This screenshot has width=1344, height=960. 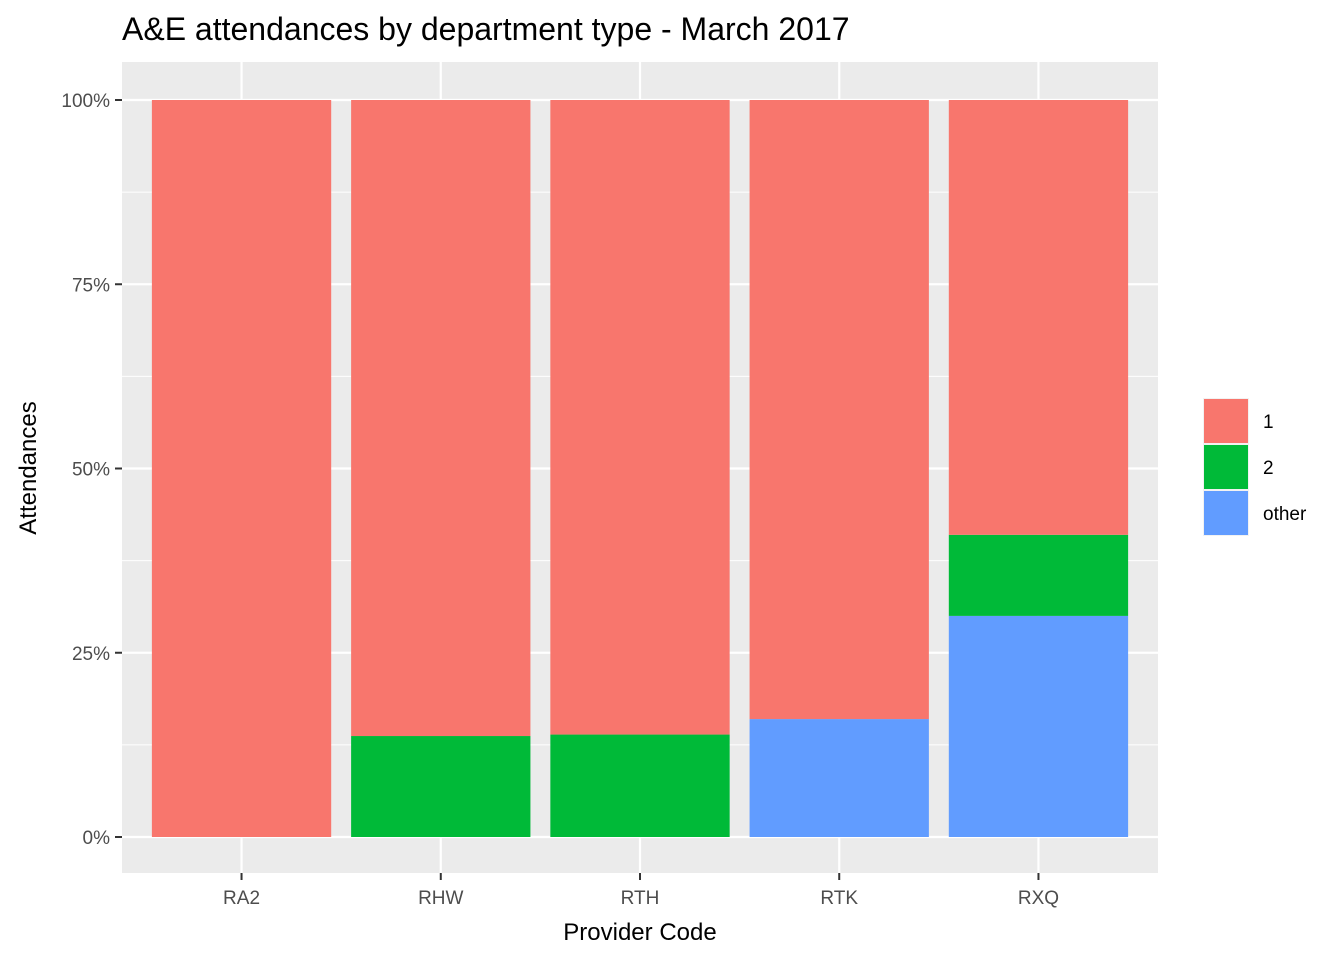 I want to click on y-tick-label: 50%, so click(x=91, y=470).